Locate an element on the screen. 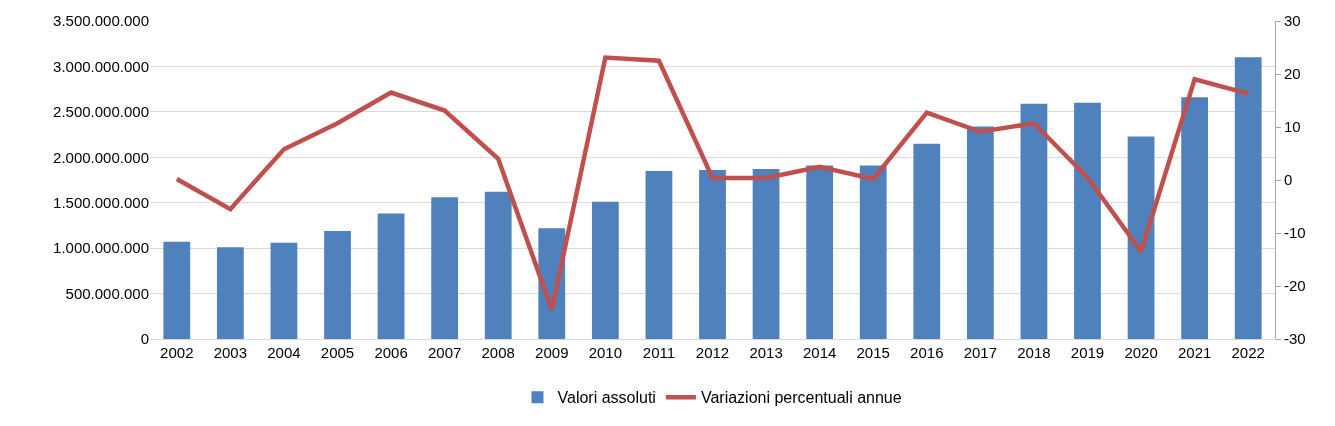 This screenshot has width=1335, height=426. x-tick-label: 2011 is located at coordinates (659, 352).